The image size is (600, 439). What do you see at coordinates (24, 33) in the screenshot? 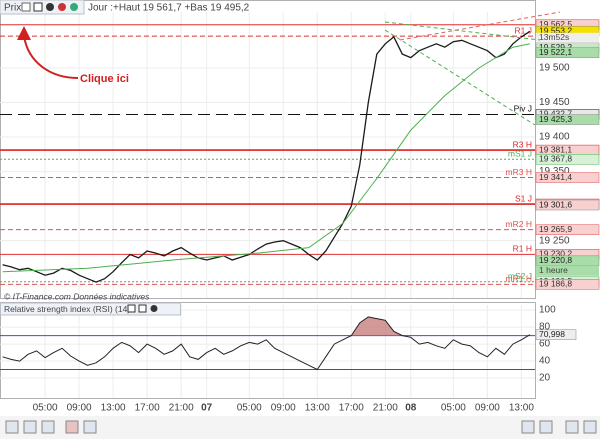
I see `annotation-arrowhead` at bounding box center [24, 33].